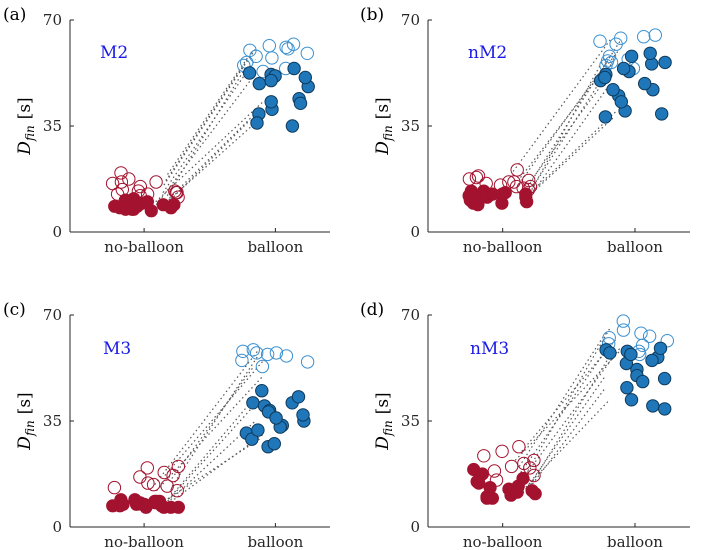 Image resolution: width=710 pixels, height=550 pixels. Describe the element at coordinates (372, 15) in the screenshot. I see `panel-label: (b)` at that location.